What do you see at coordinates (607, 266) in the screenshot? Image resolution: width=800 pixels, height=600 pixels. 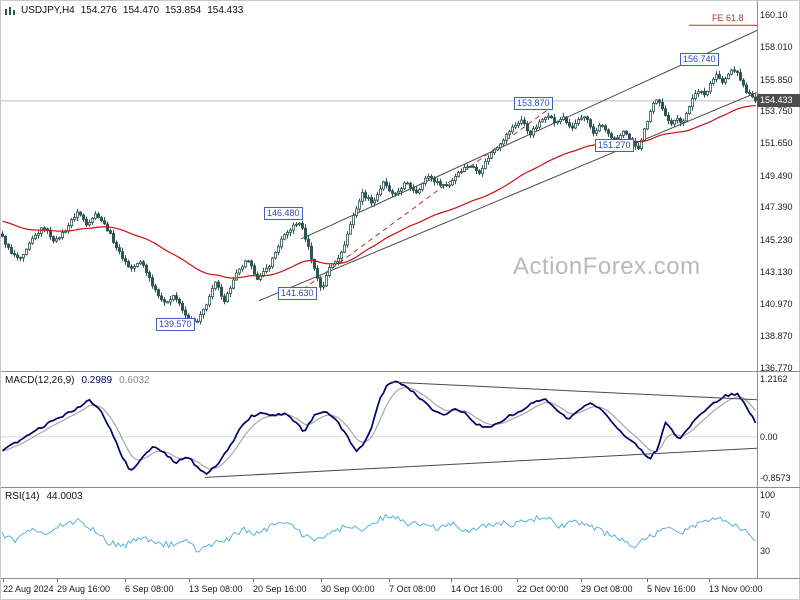 I see `watermark: ActionForex.com` at bounding box center [607, 266].